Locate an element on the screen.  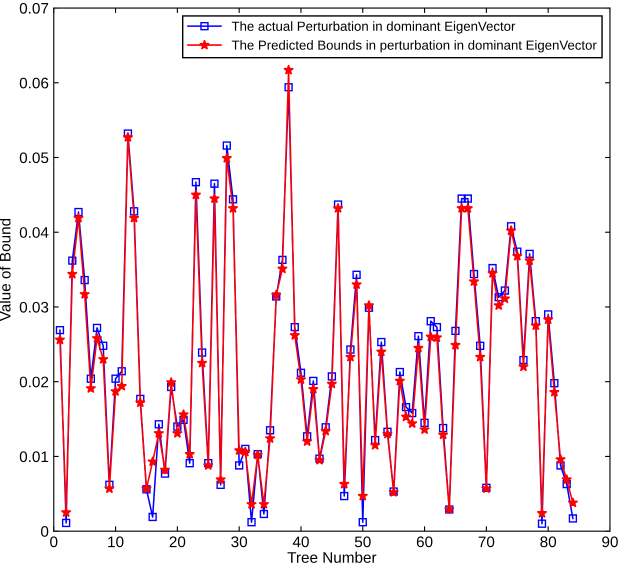
x-tick-label: 40 is located at coordinates (300, 542).